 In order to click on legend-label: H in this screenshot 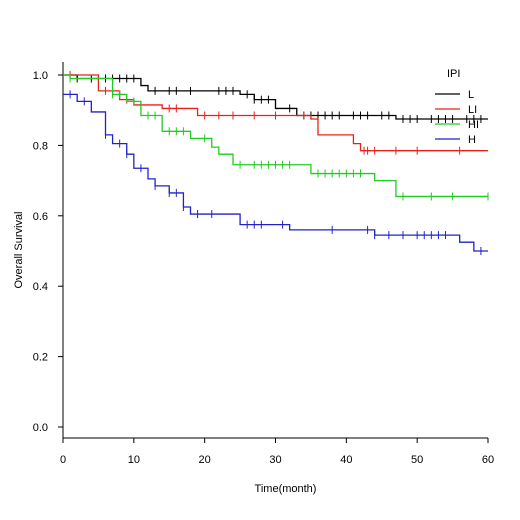, I will do `click(472, 140)`.